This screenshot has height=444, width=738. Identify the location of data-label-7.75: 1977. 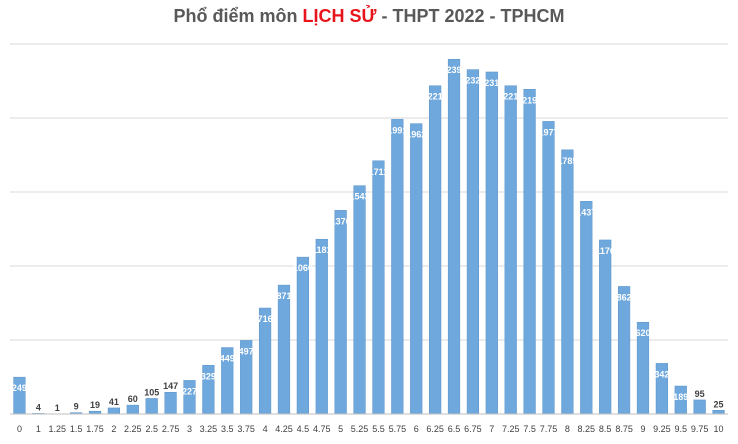
(548, 132).